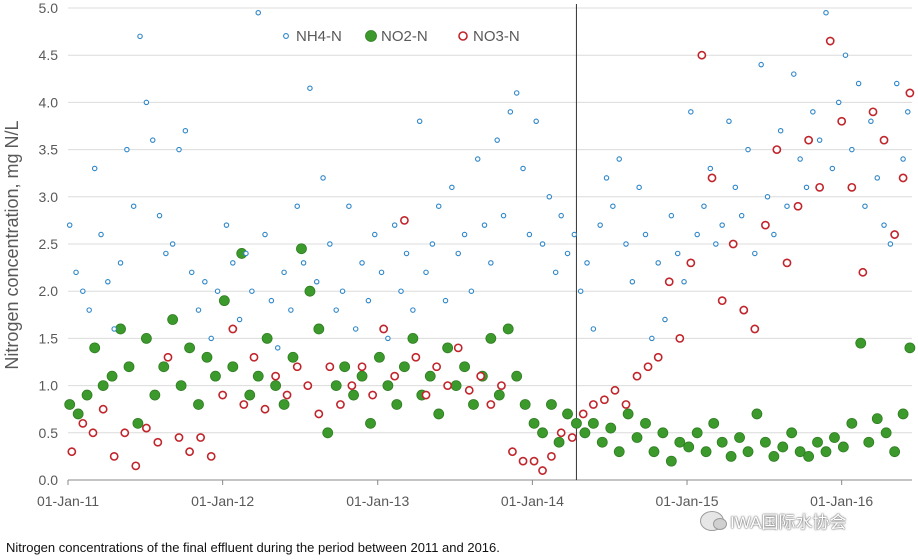  I want to click on x-tick-label: 01-Jan-13, so click(377, 501).